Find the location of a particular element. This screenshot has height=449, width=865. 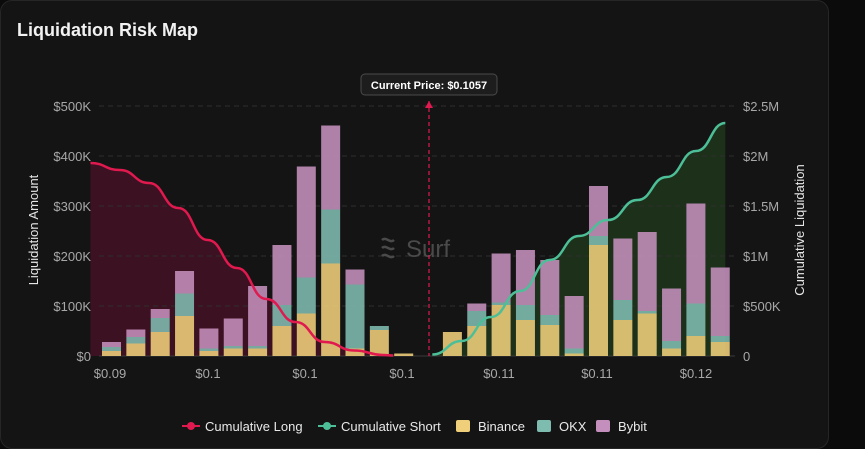

y-left-tick-label: $100K is located at coordinates (72, 306).